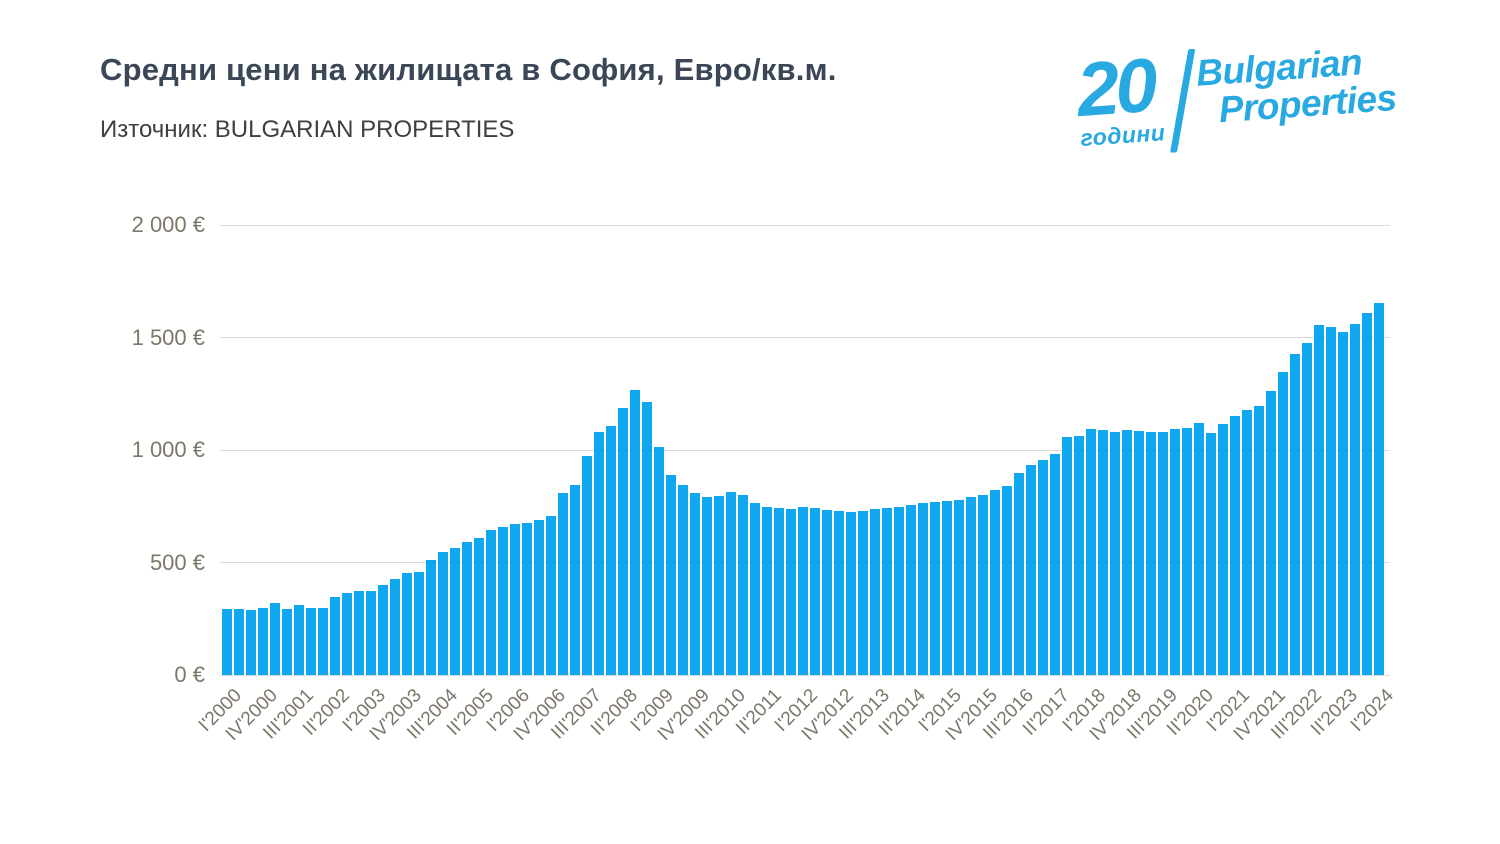 The image size is (1500, 844). What do you see at coordinates (1019, 573) in the screenshot?
I see `bar-III'2016` at bounding box center [1019, 573].